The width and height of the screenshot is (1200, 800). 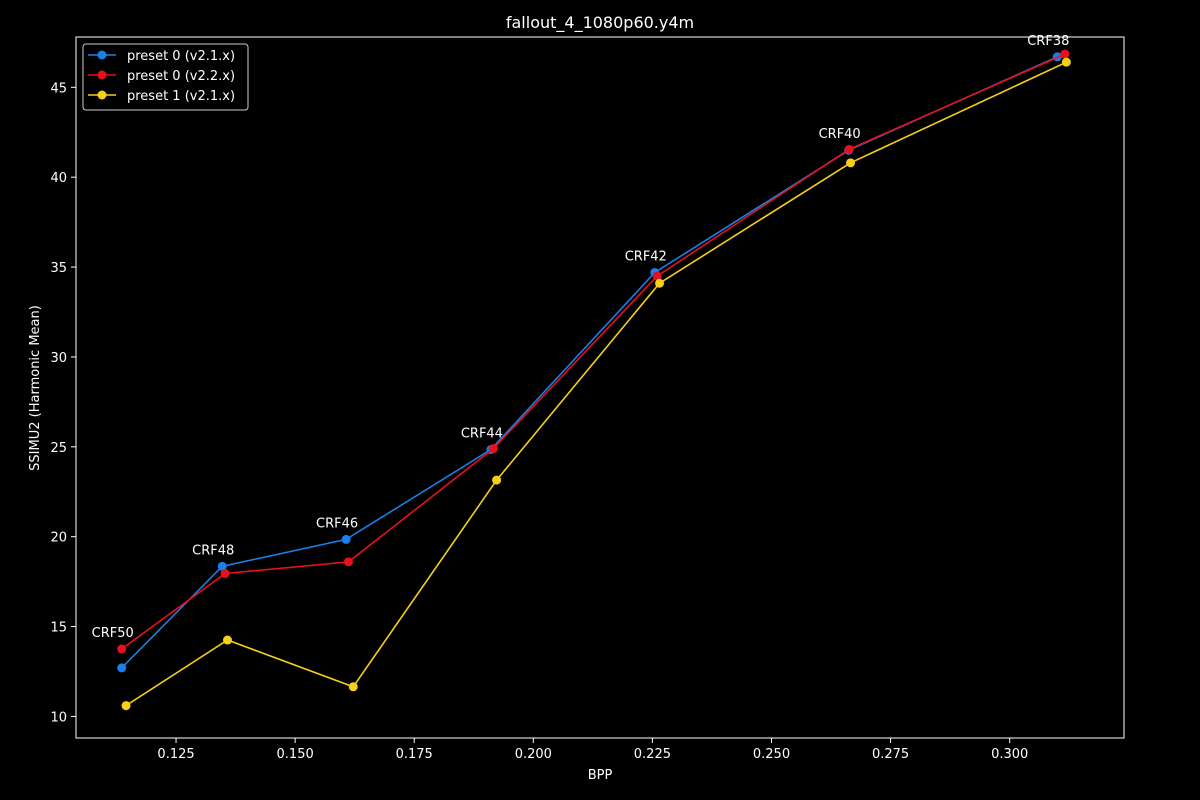 I want to click on x-tick-label: 0.275, so click(x=890, y=754).